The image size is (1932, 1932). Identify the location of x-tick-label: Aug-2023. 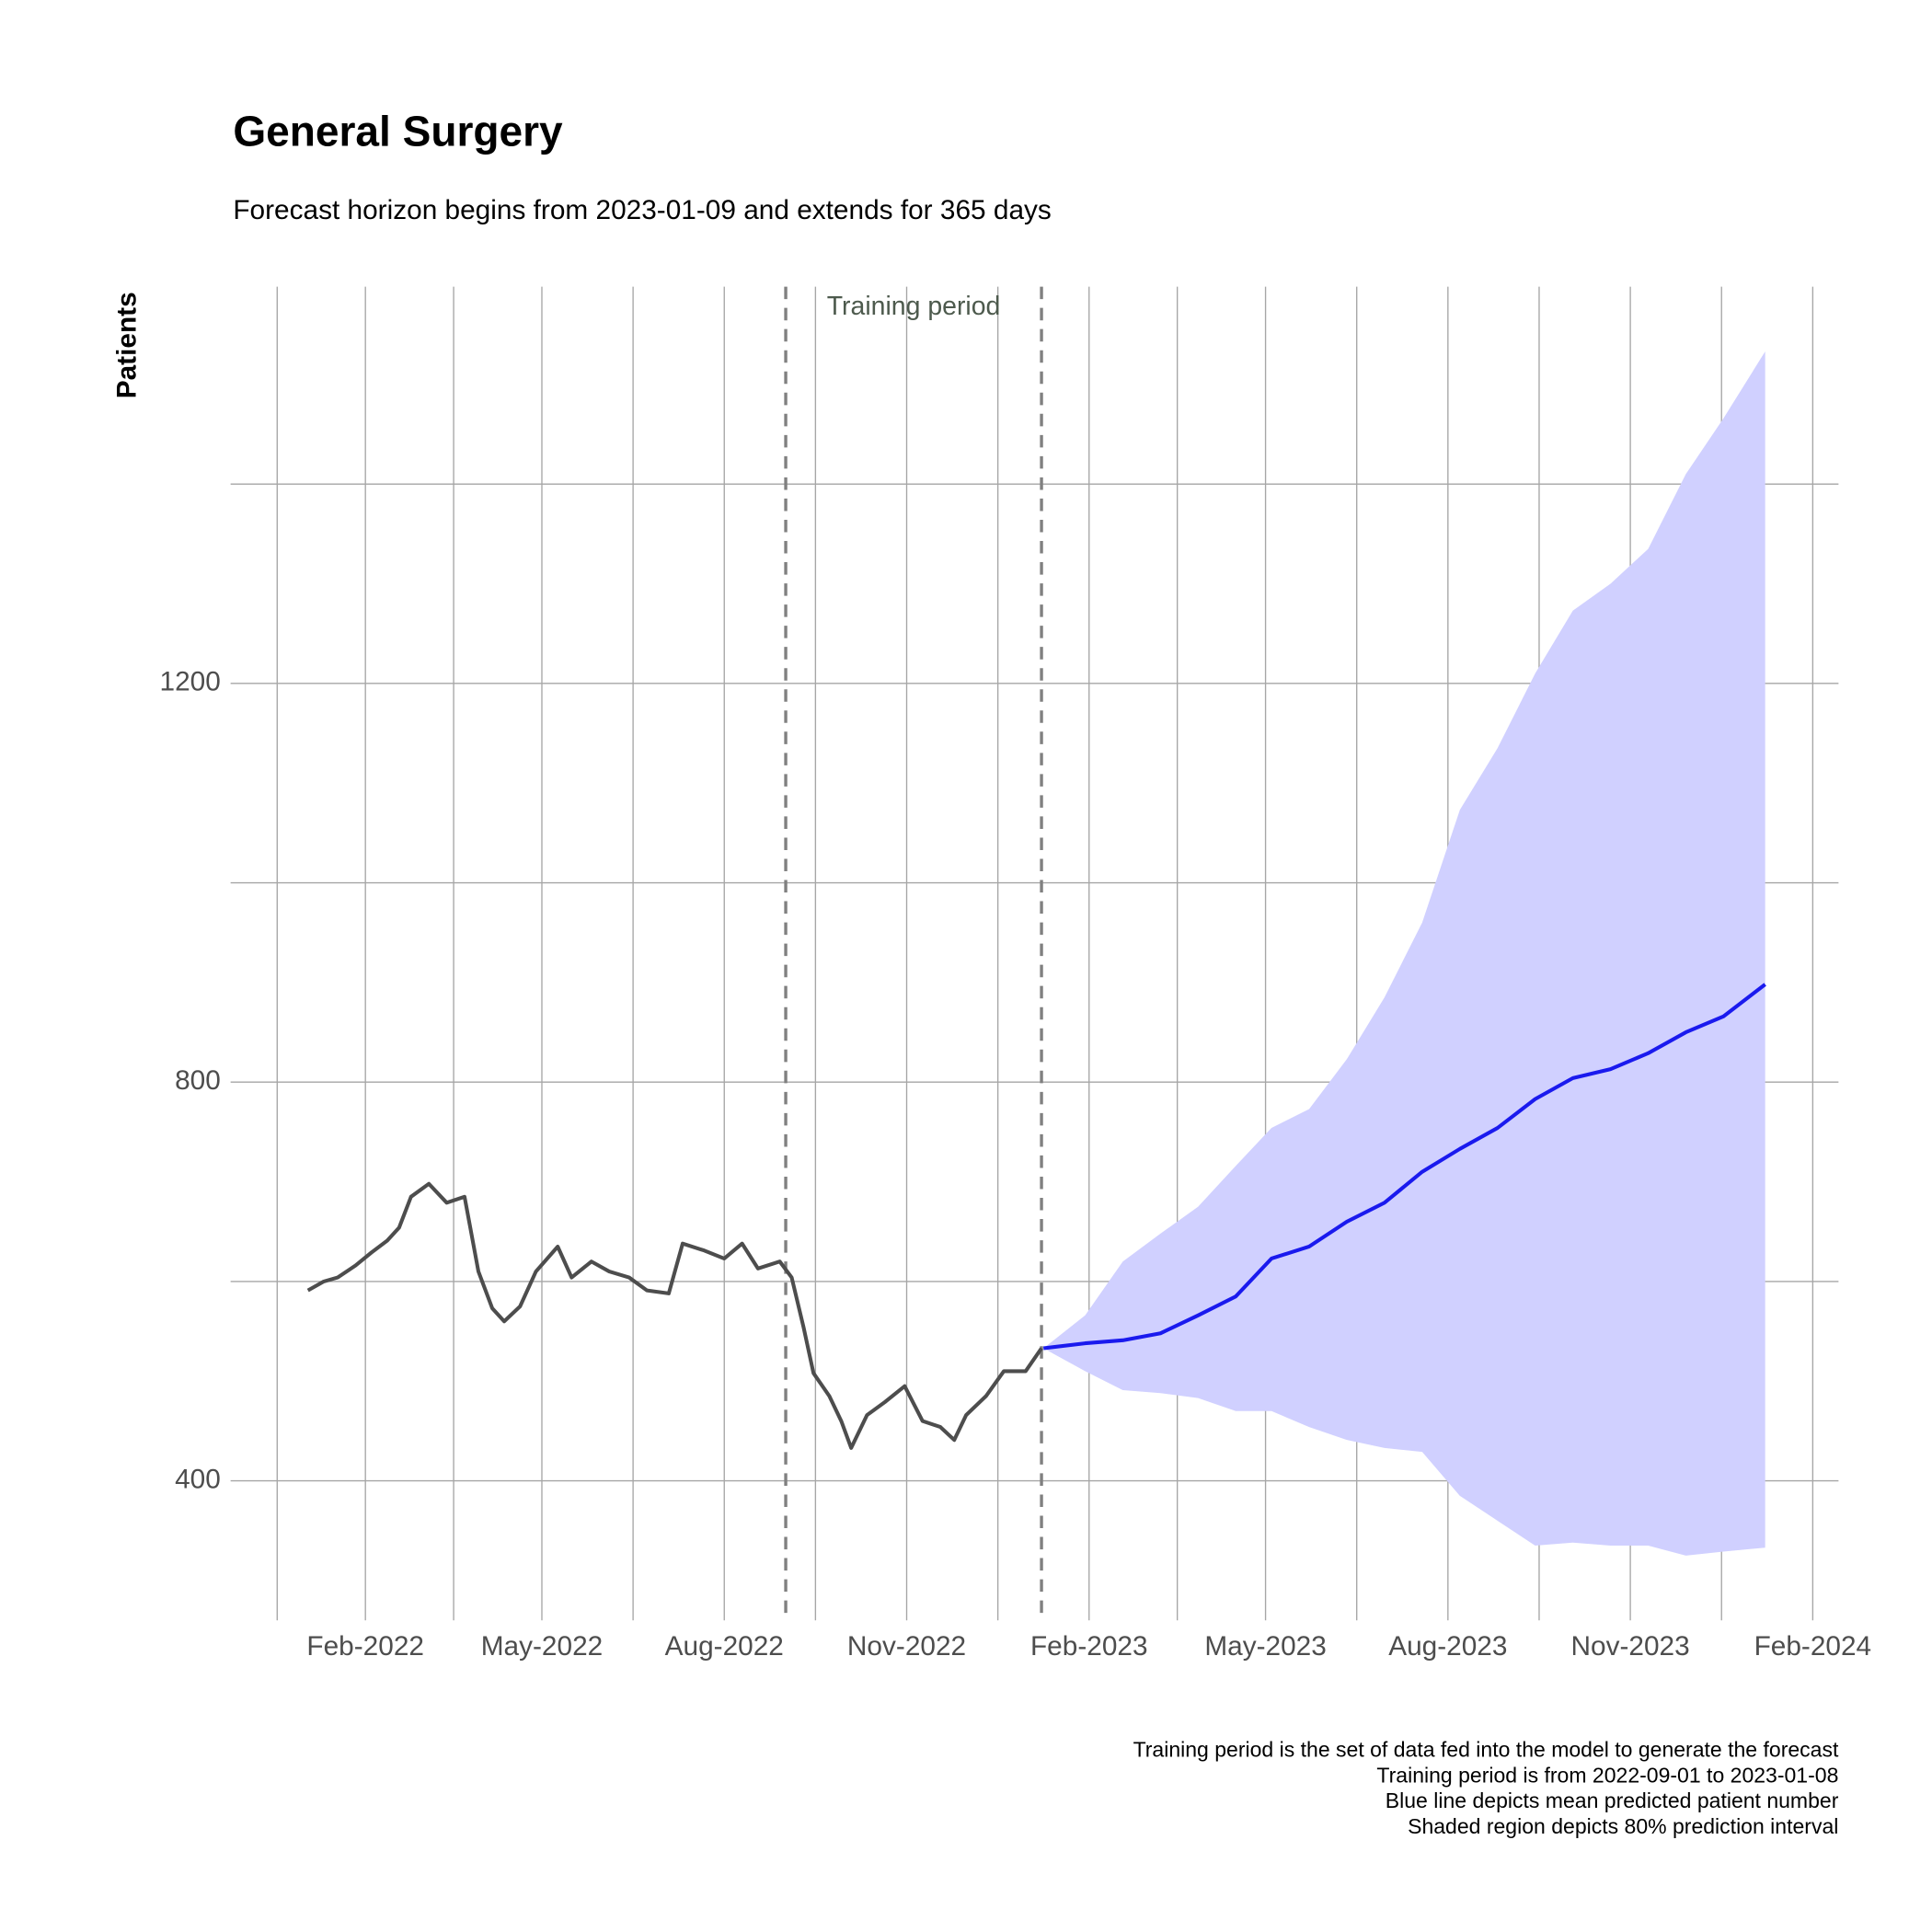
(1447, 1646).